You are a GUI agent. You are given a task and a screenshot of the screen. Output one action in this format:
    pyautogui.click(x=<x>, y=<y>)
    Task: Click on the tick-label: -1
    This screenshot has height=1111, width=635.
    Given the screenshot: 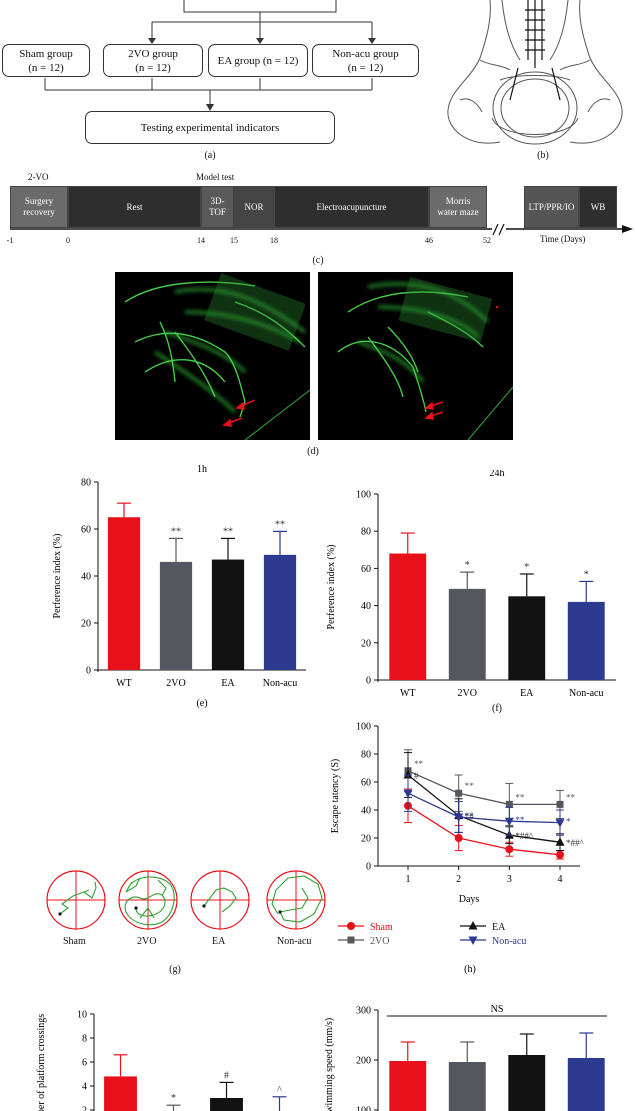 What is the action you would take?
    pyautogui.click(x=10, y=240)
    